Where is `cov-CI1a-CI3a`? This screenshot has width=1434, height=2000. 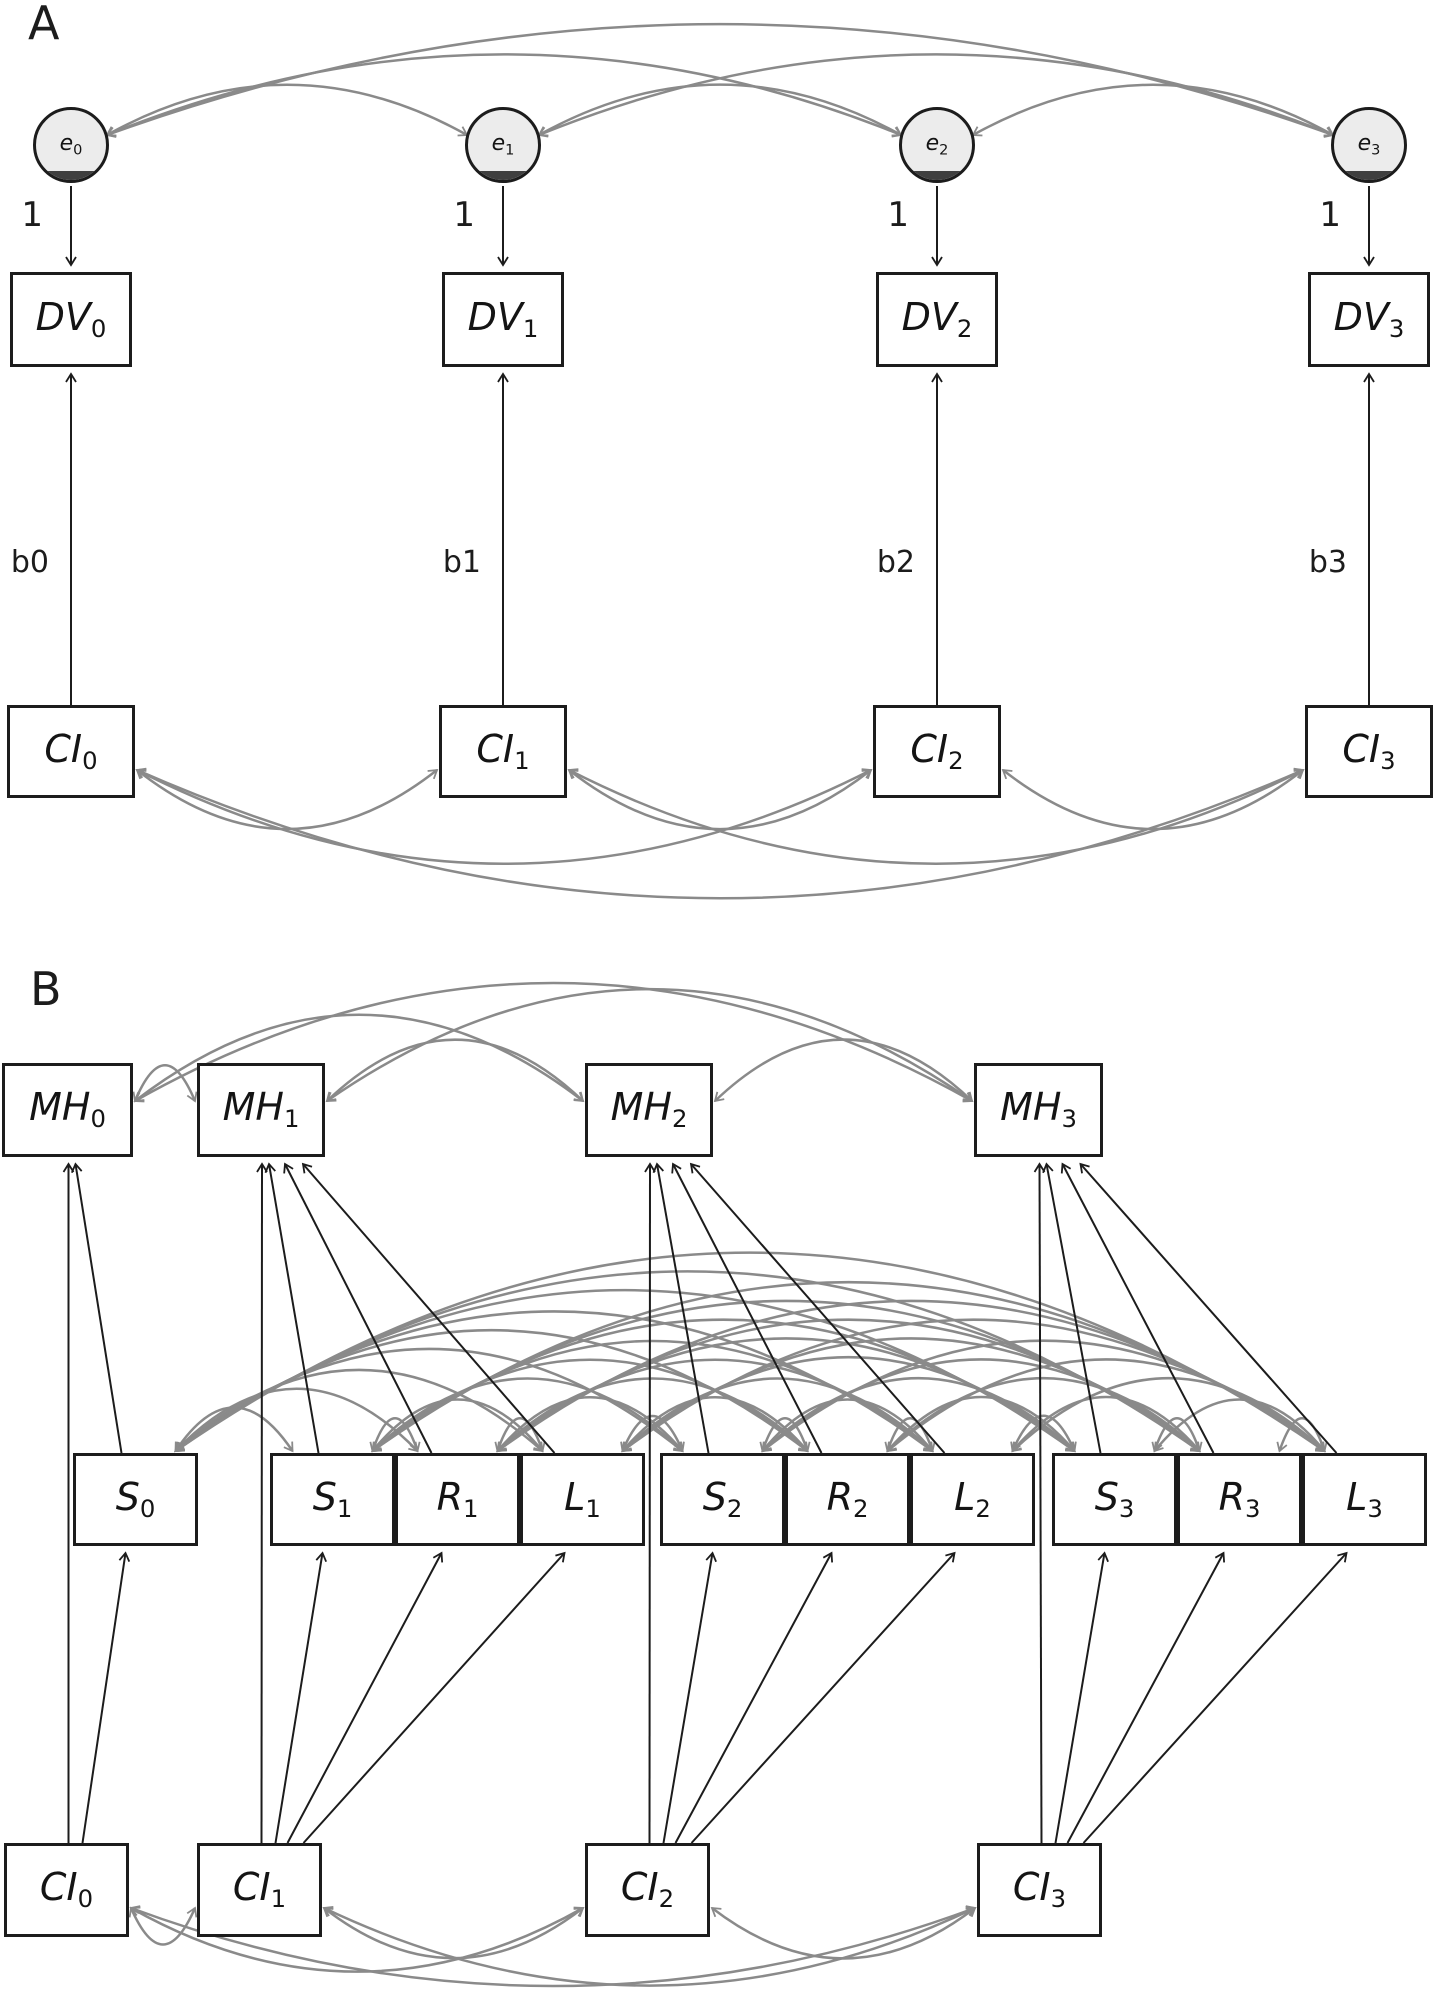
cov-CI1a-CI3a is located at coordinates (936, 816).